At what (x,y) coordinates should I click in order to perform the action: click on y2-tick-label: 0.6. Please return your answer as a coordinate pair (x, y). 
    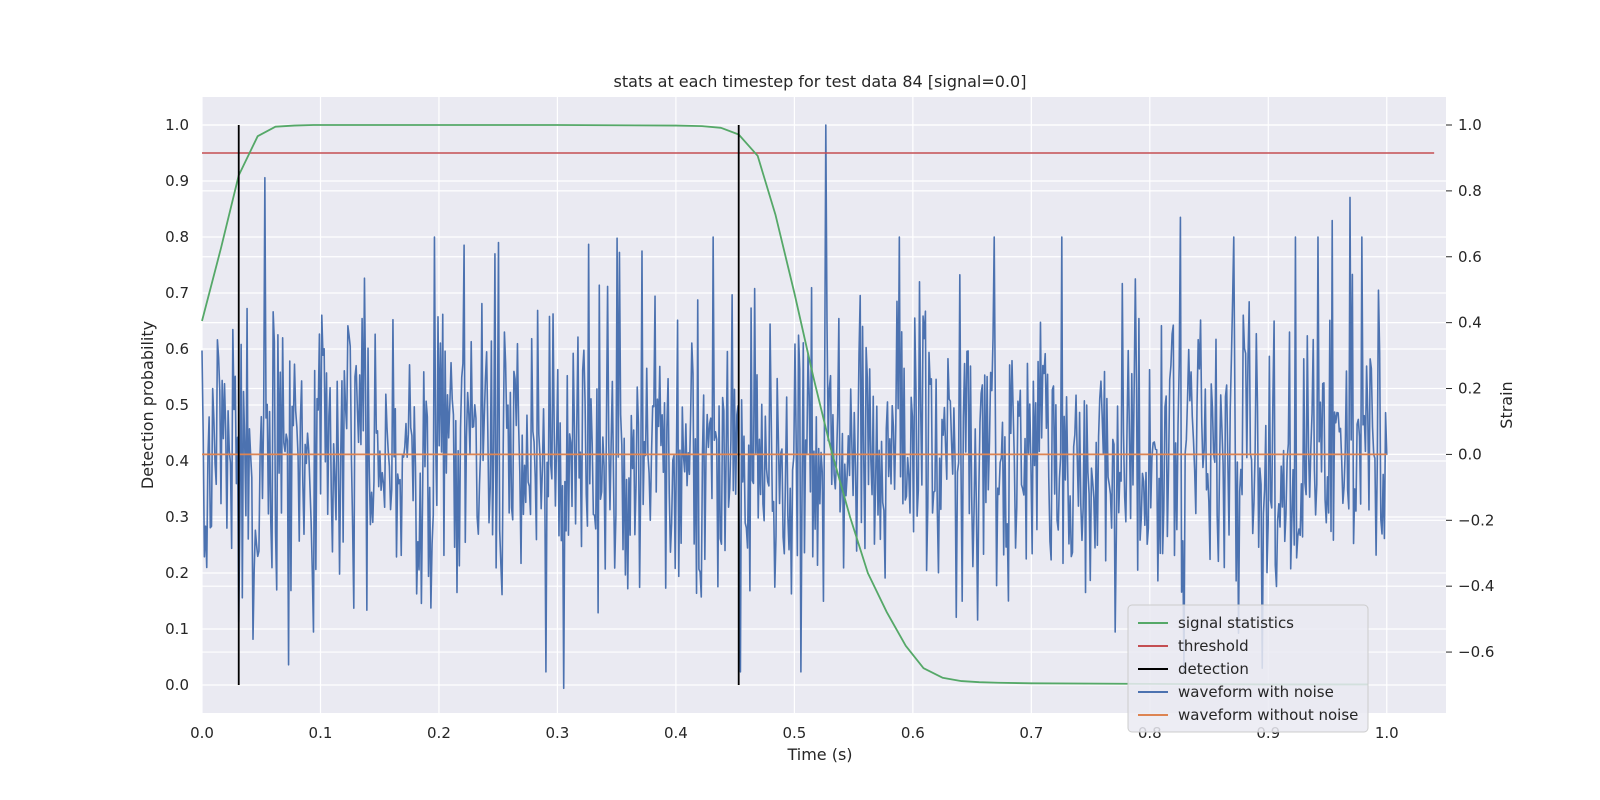
    Looking at the image, I should click on (1470, 257).